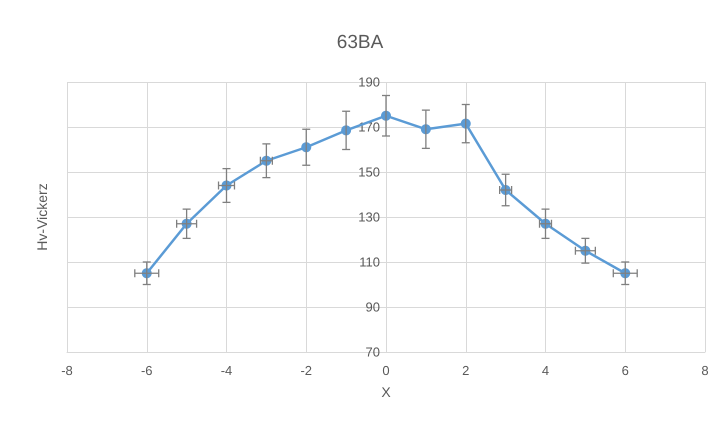 The width and height of the screenshot is (720, 436). I want to click on x-tick-label: -6, so click(146, 370).